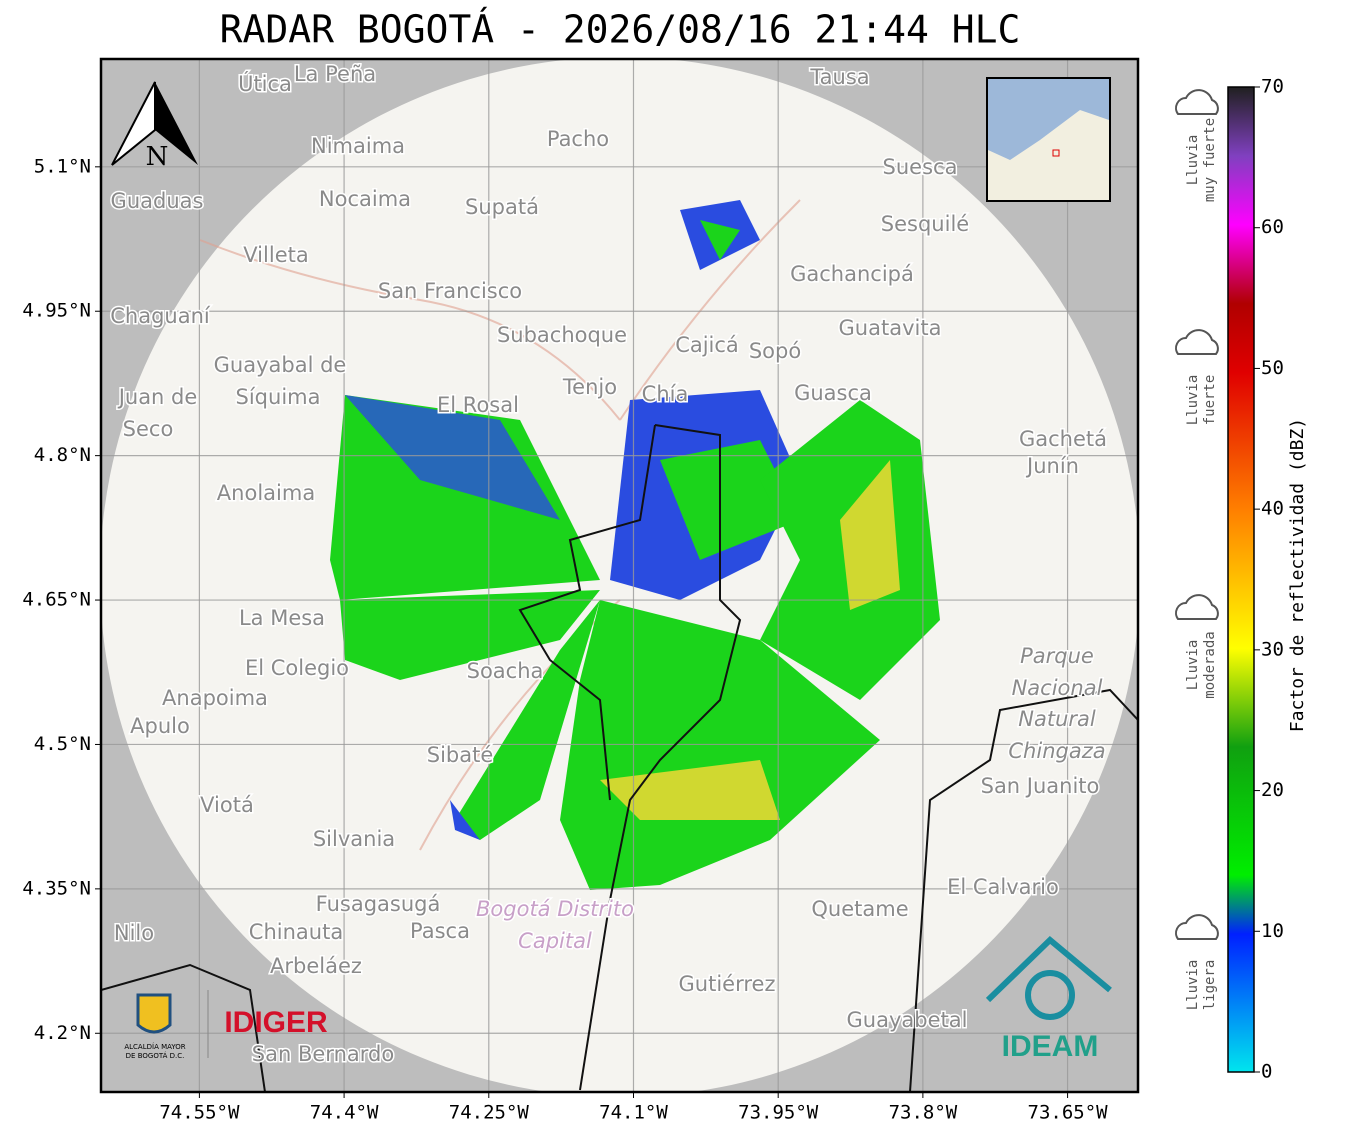 The width and height of the screenshot is (1349, 1143). What do you see at coordinates (1068, 1113) in the screenshot?
I see `x-tick-label: 73.65°W` at bounding box center [1068, 1113].